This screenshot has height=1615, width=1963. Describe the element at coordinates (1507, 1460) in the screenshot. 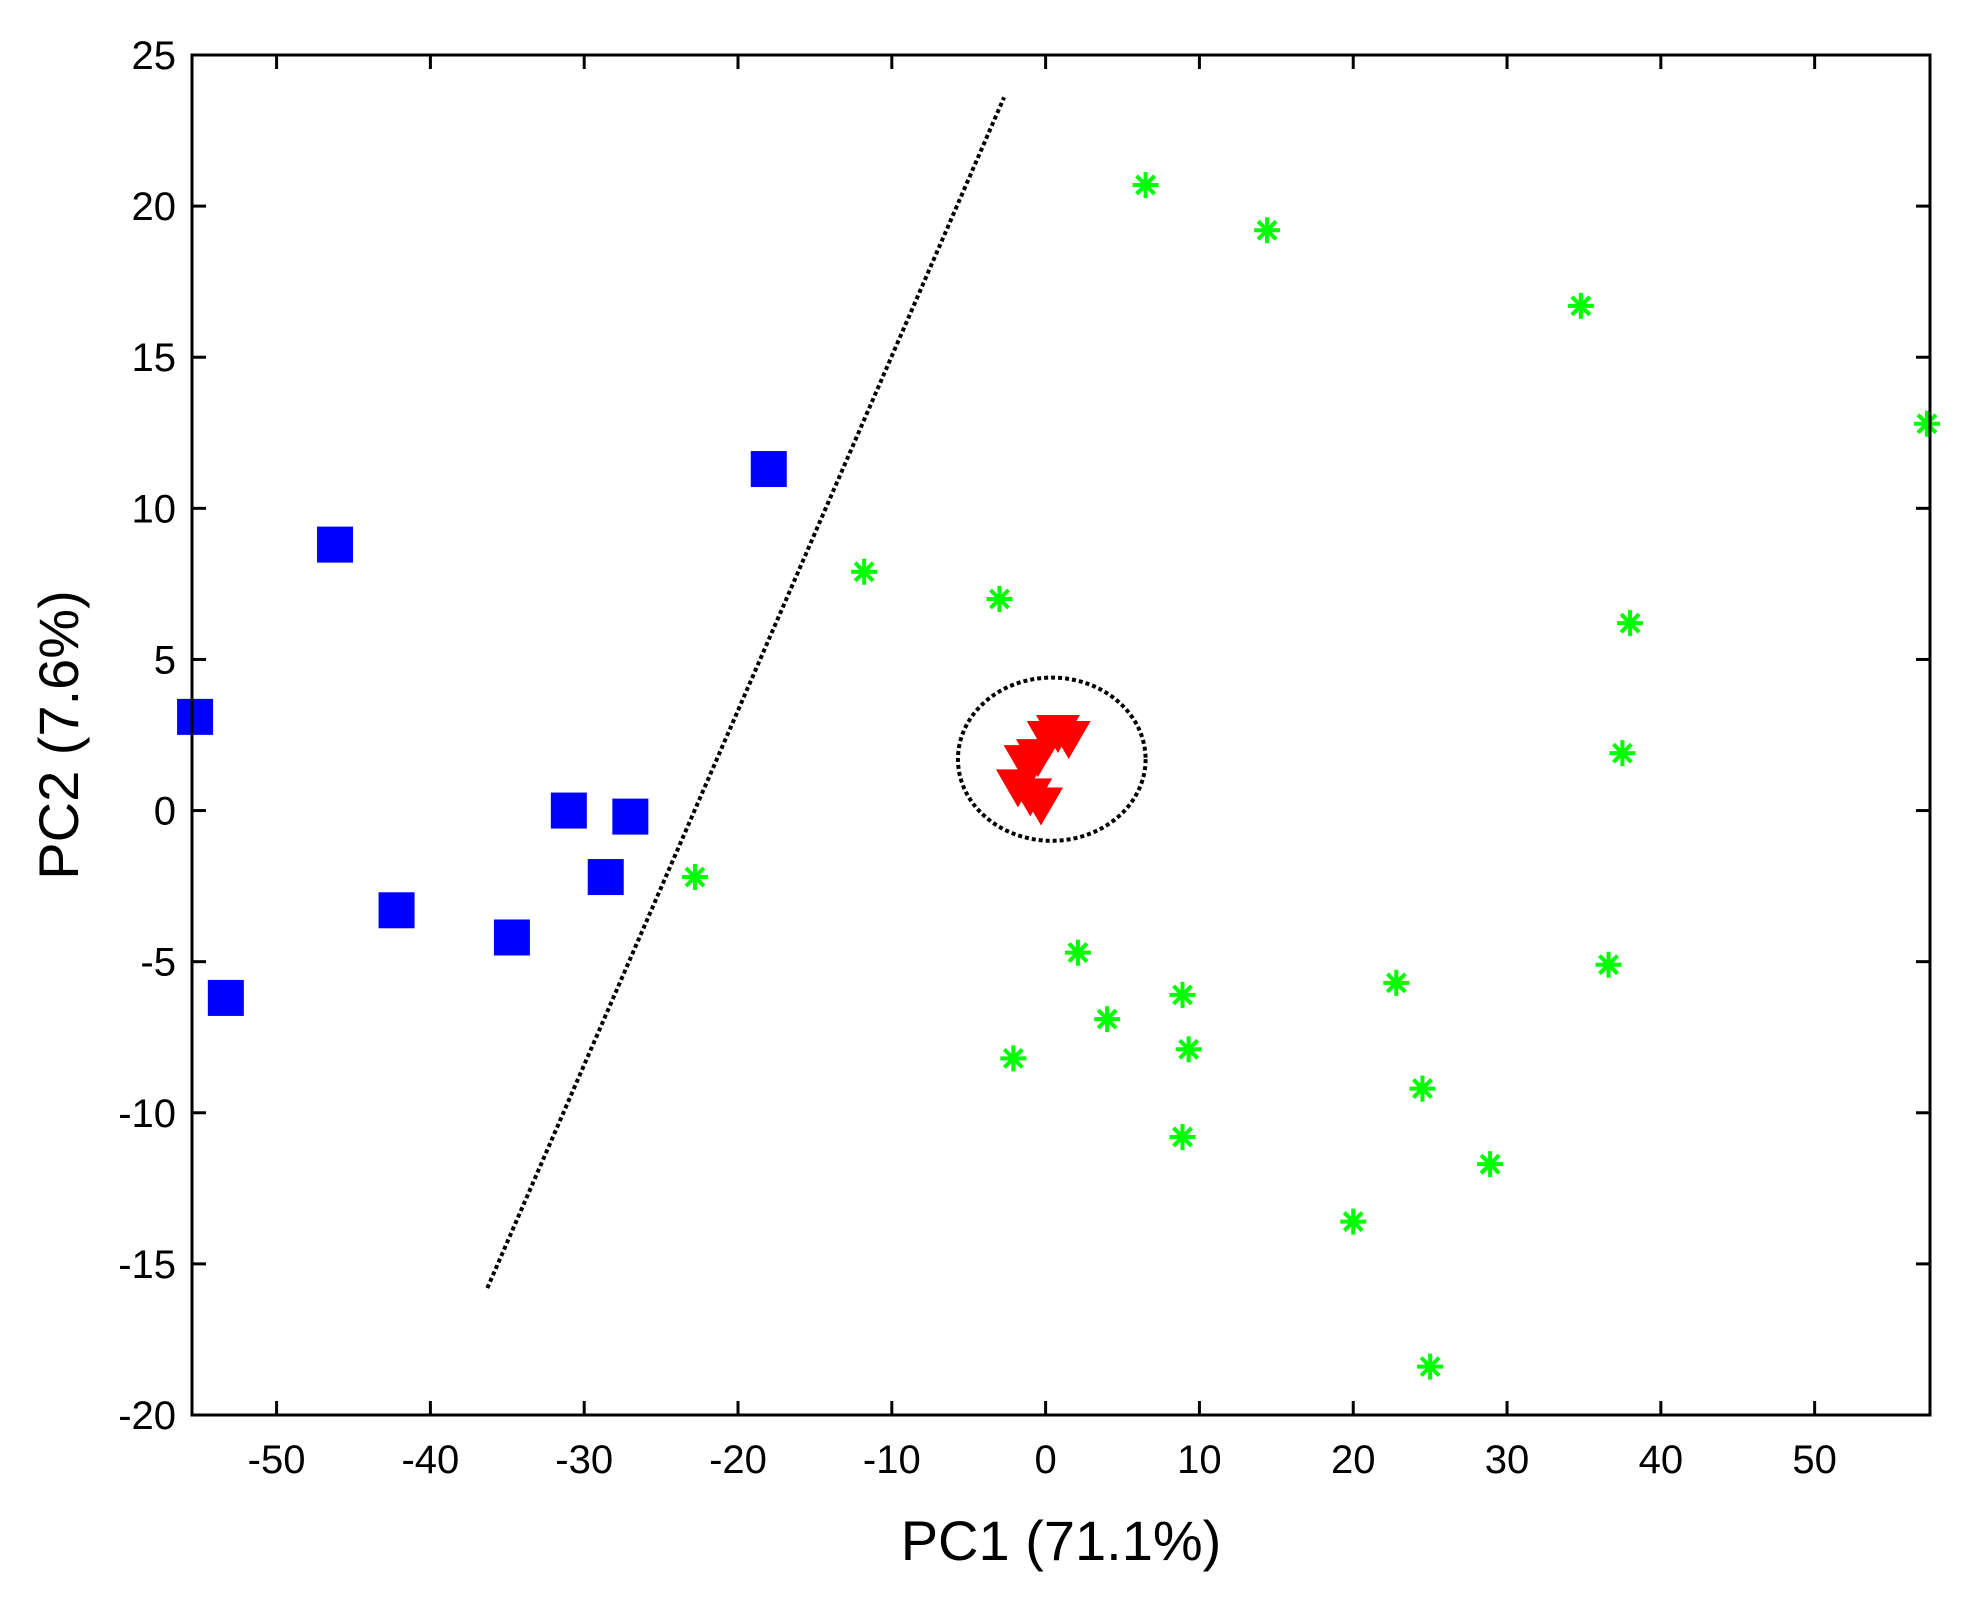

I see `x-tick-label: 30` at that location.